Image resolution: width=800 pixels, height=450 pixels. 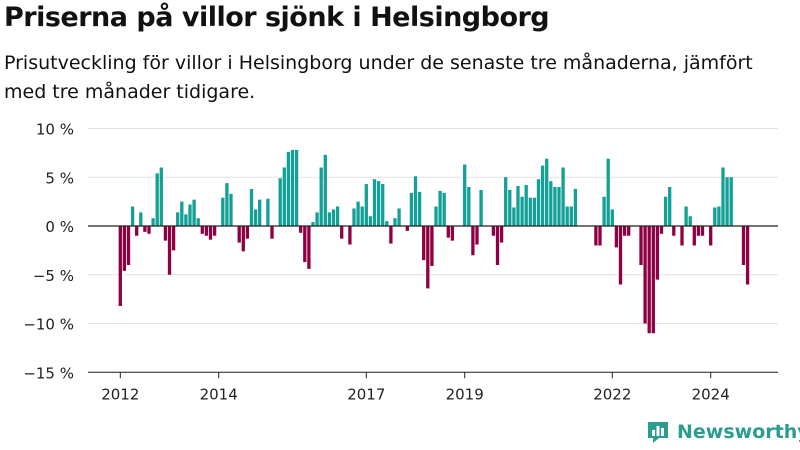 What do you see at coordinates (59, 227) in the screenshot?
I see `y-tick-label: 0 %` at bounding box center [59, 227].